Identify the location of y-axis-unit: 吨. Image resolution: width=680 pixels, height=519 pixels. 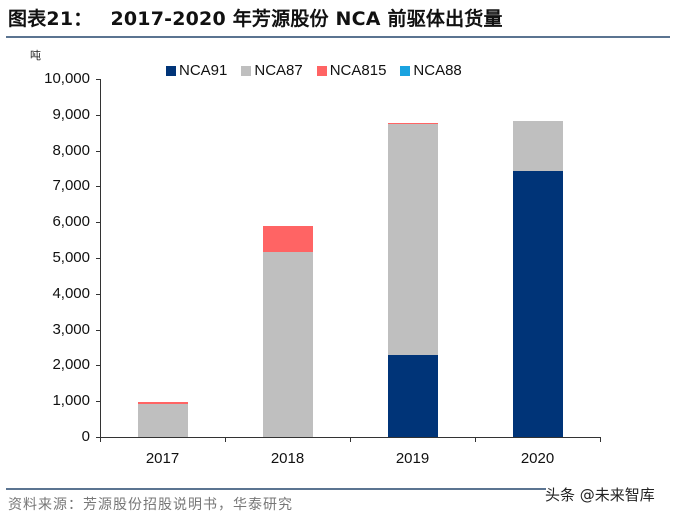
(35, 55).